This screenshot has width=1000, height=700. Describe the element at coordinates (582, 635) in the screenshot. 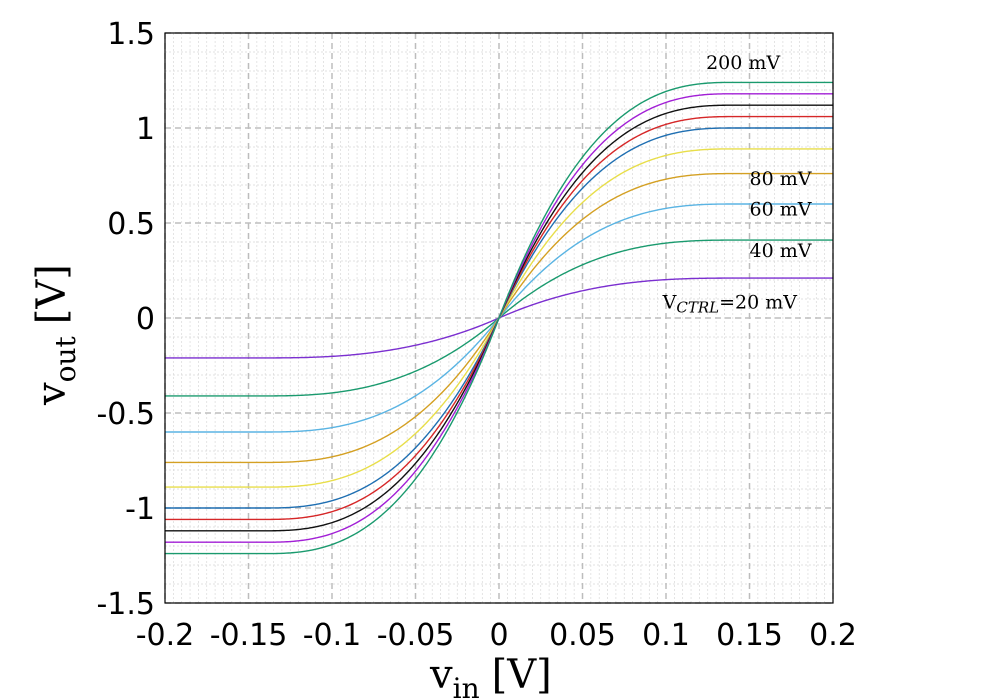

I see `x-tick-label: 0.05` at that location.